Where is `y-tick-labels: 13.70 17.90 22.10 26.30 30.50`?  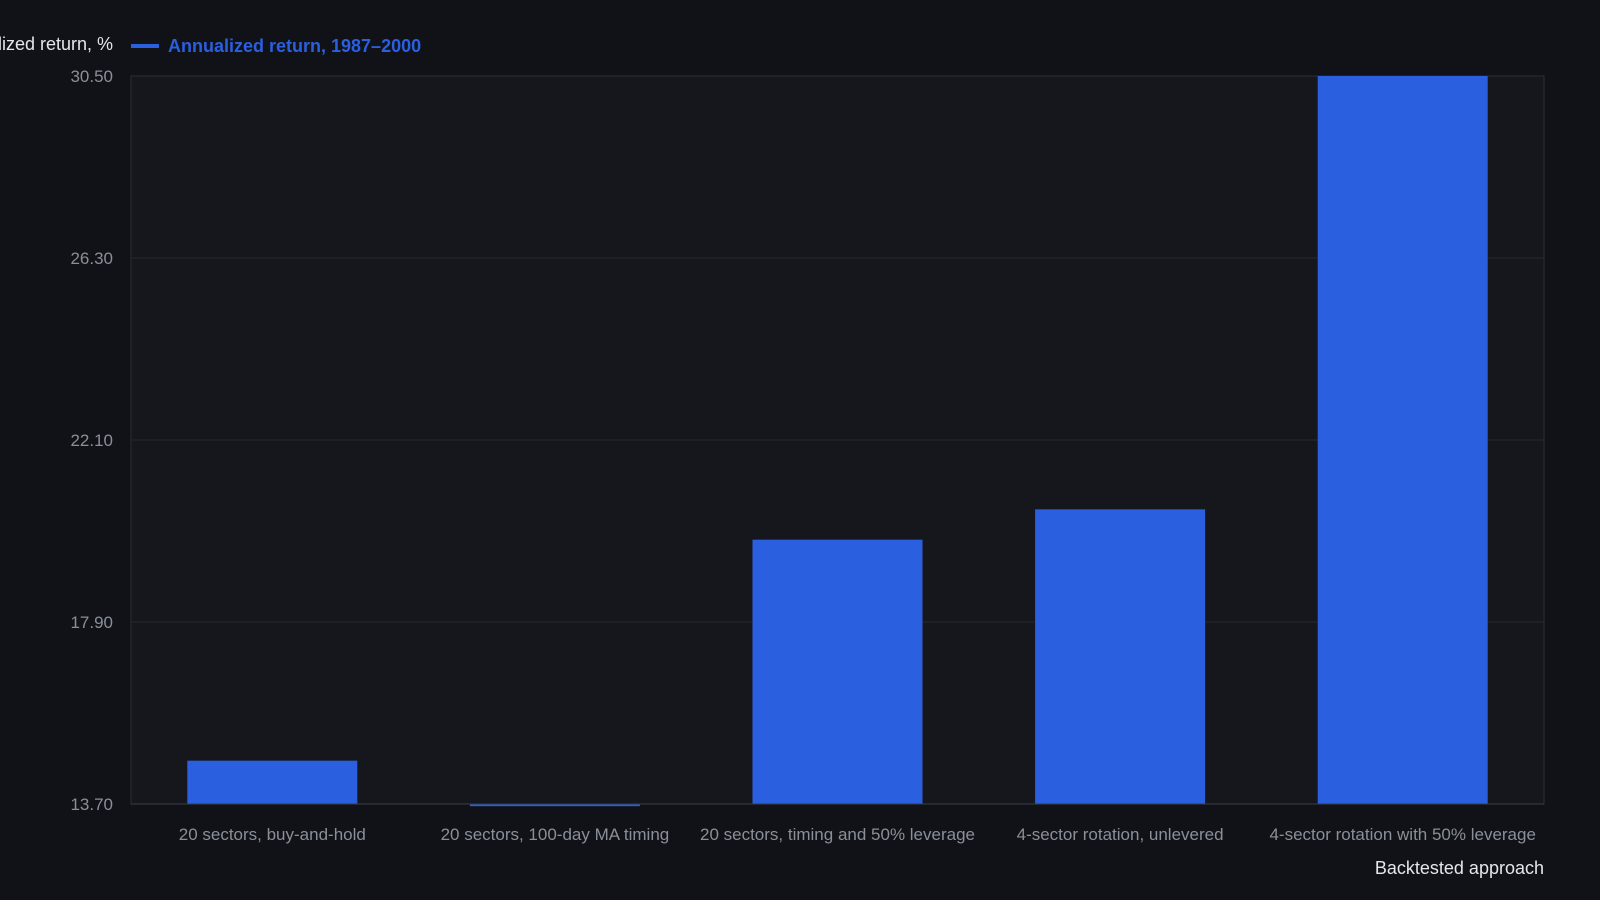
y-tick-labels: 13.70 17.90 22.10 26.30 30.50 is located at coordinates (91, 440).